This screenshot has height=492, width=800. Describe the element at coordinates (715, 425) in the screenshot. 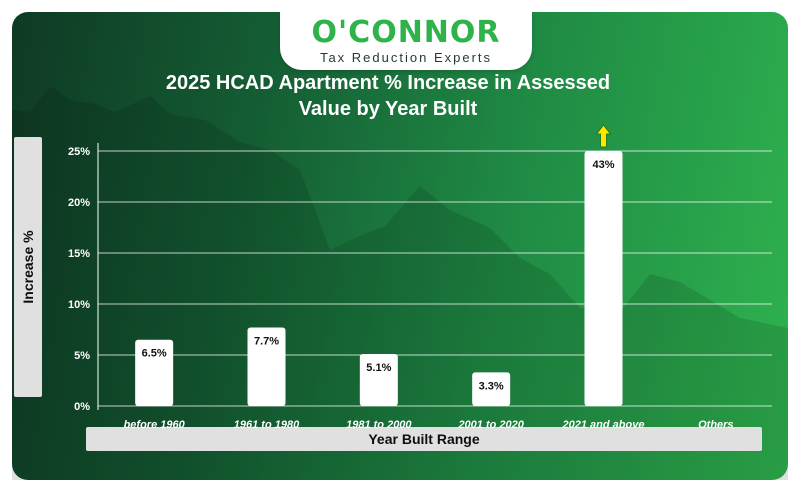

I see `x-tick-label: Others` at that location.